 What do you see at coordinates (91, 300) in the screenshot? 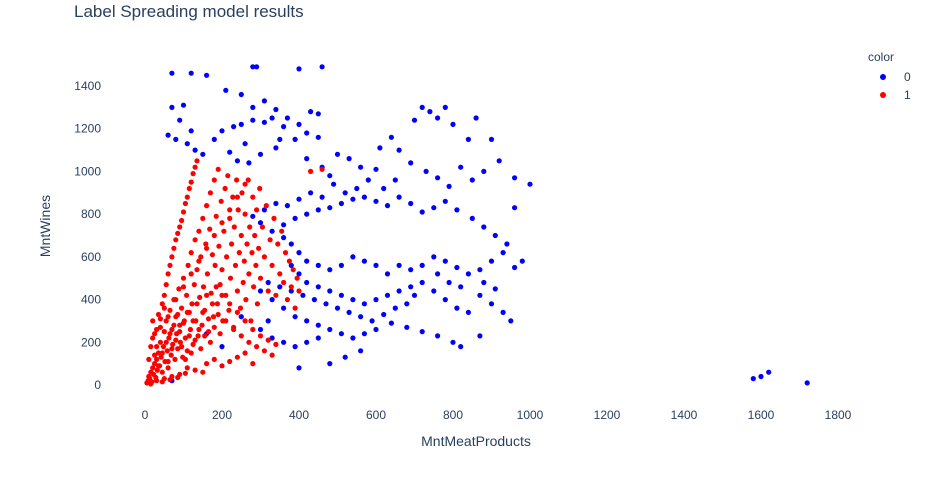
I see `y-tick-label: 400` at bounding box center [91, 300].